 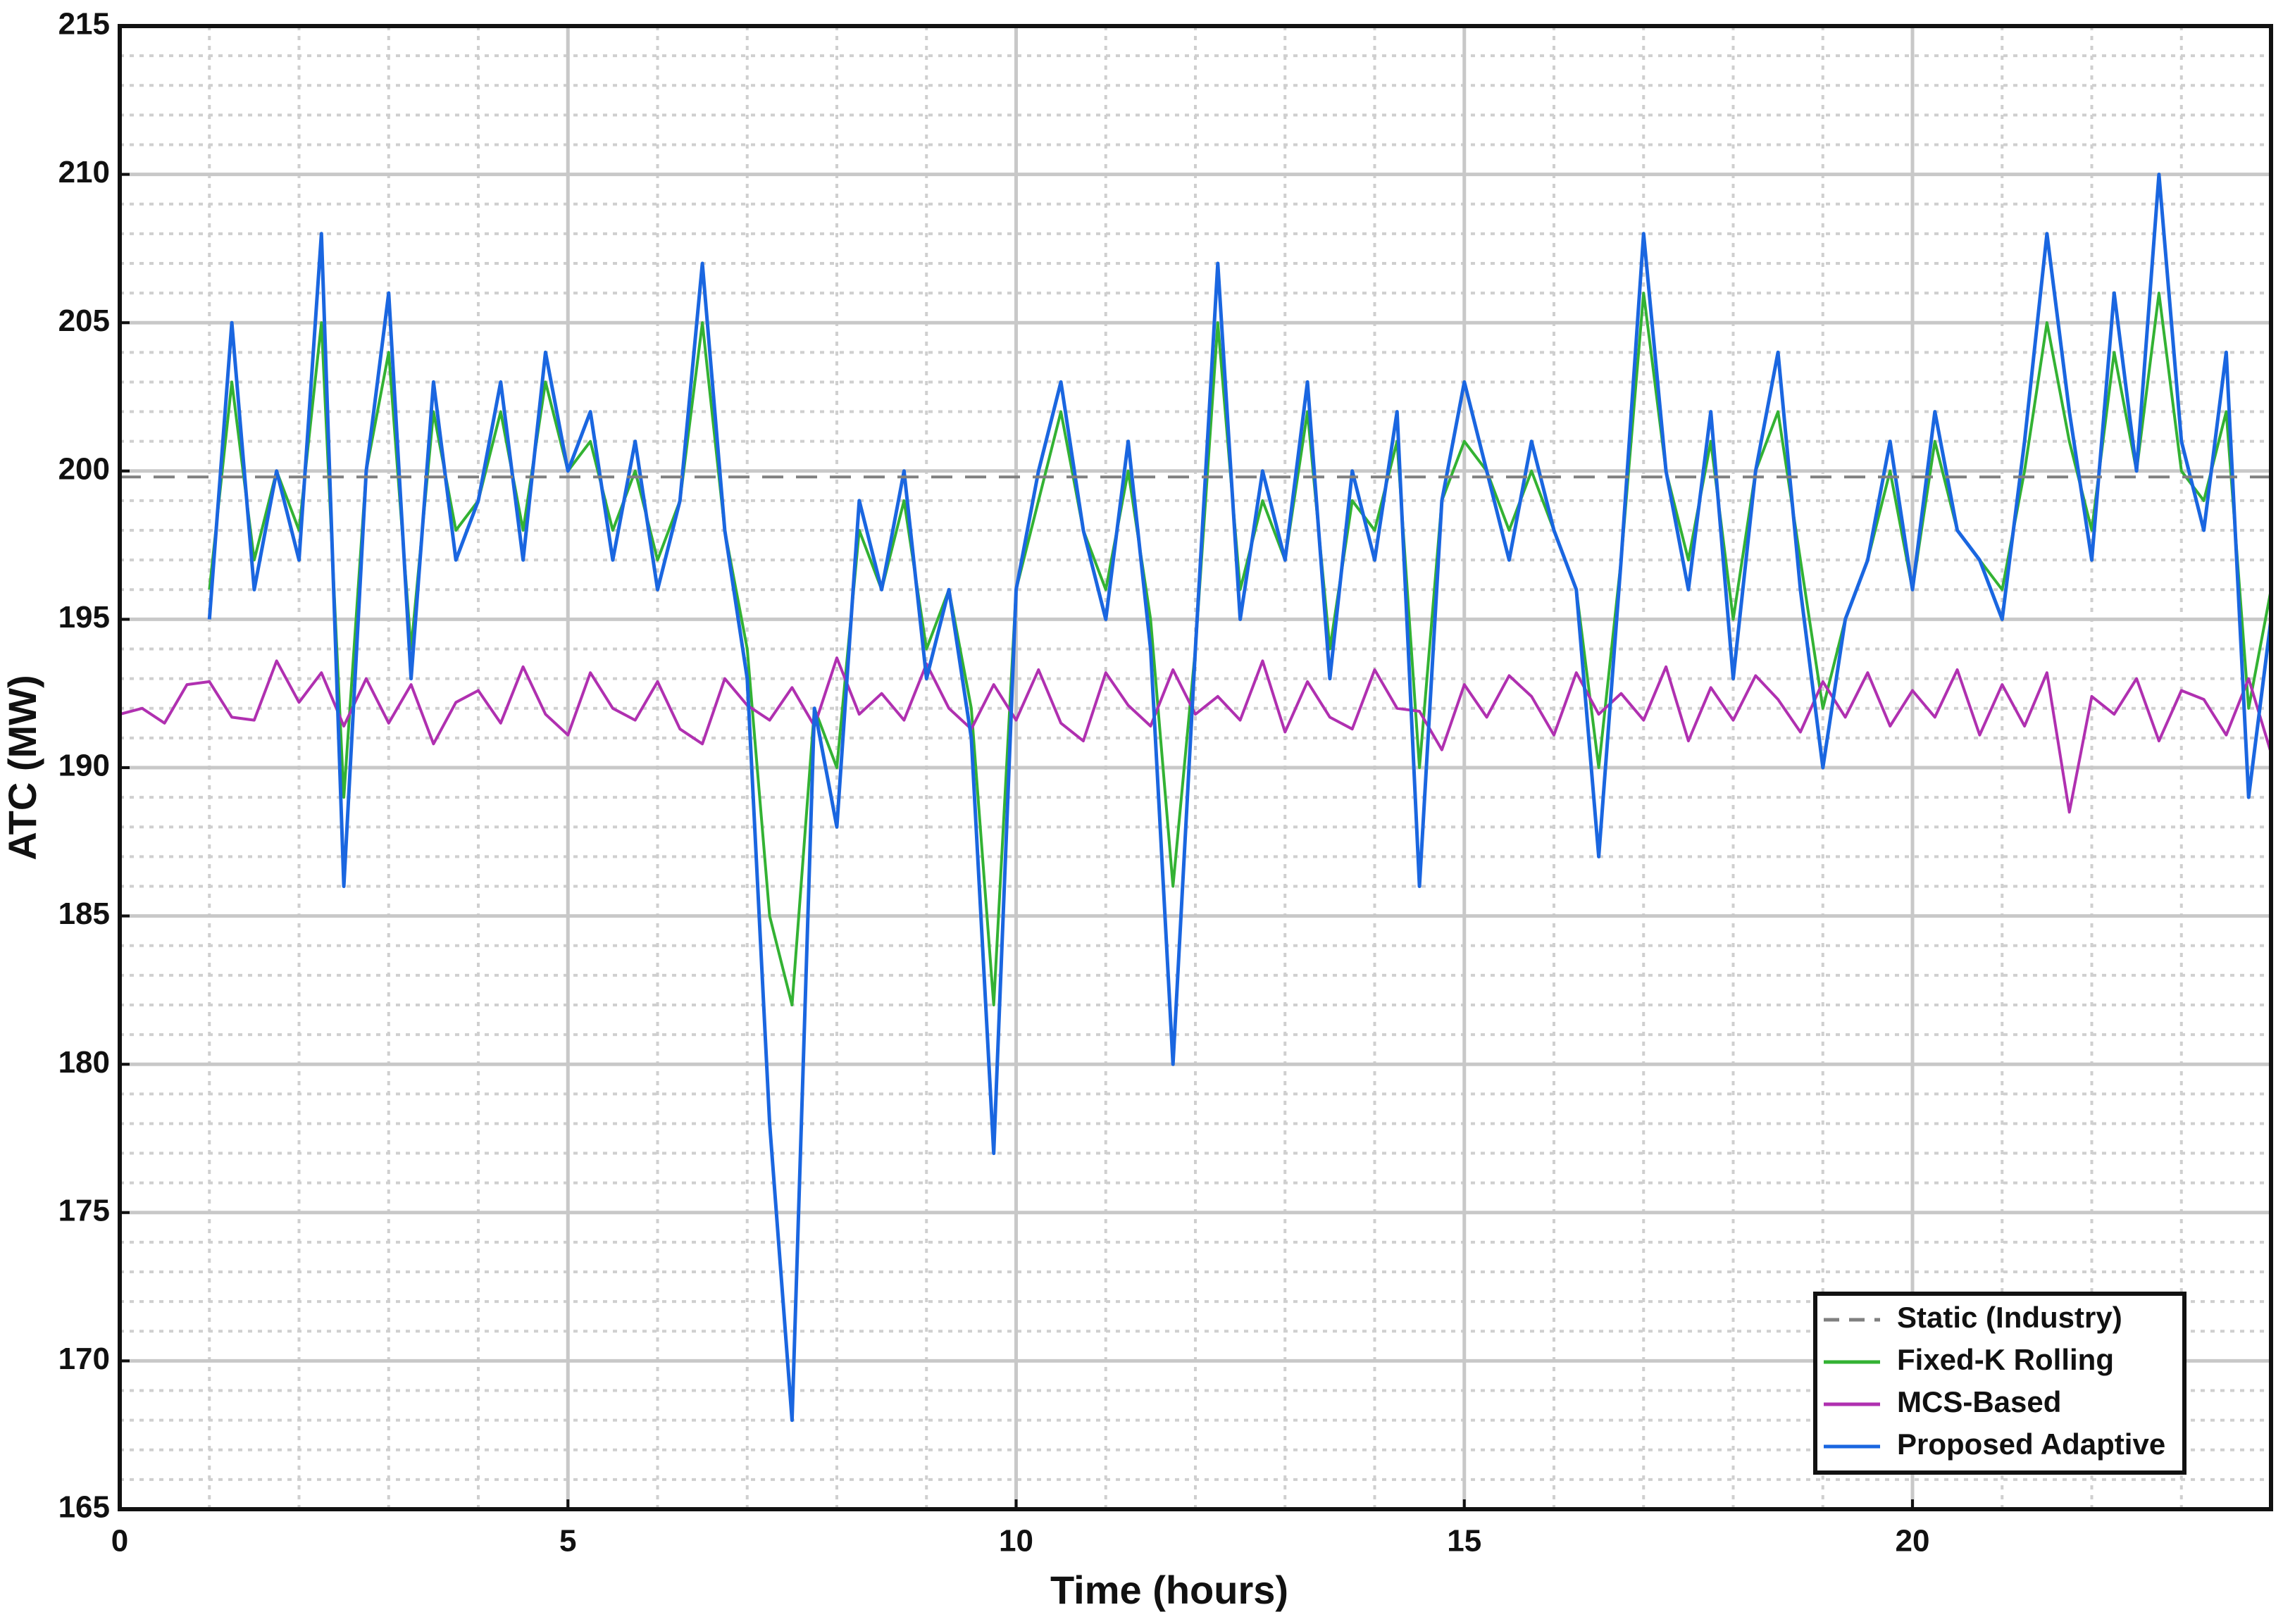 I want to click on x-tick-label: 20, so click(x=1913, y=1541).